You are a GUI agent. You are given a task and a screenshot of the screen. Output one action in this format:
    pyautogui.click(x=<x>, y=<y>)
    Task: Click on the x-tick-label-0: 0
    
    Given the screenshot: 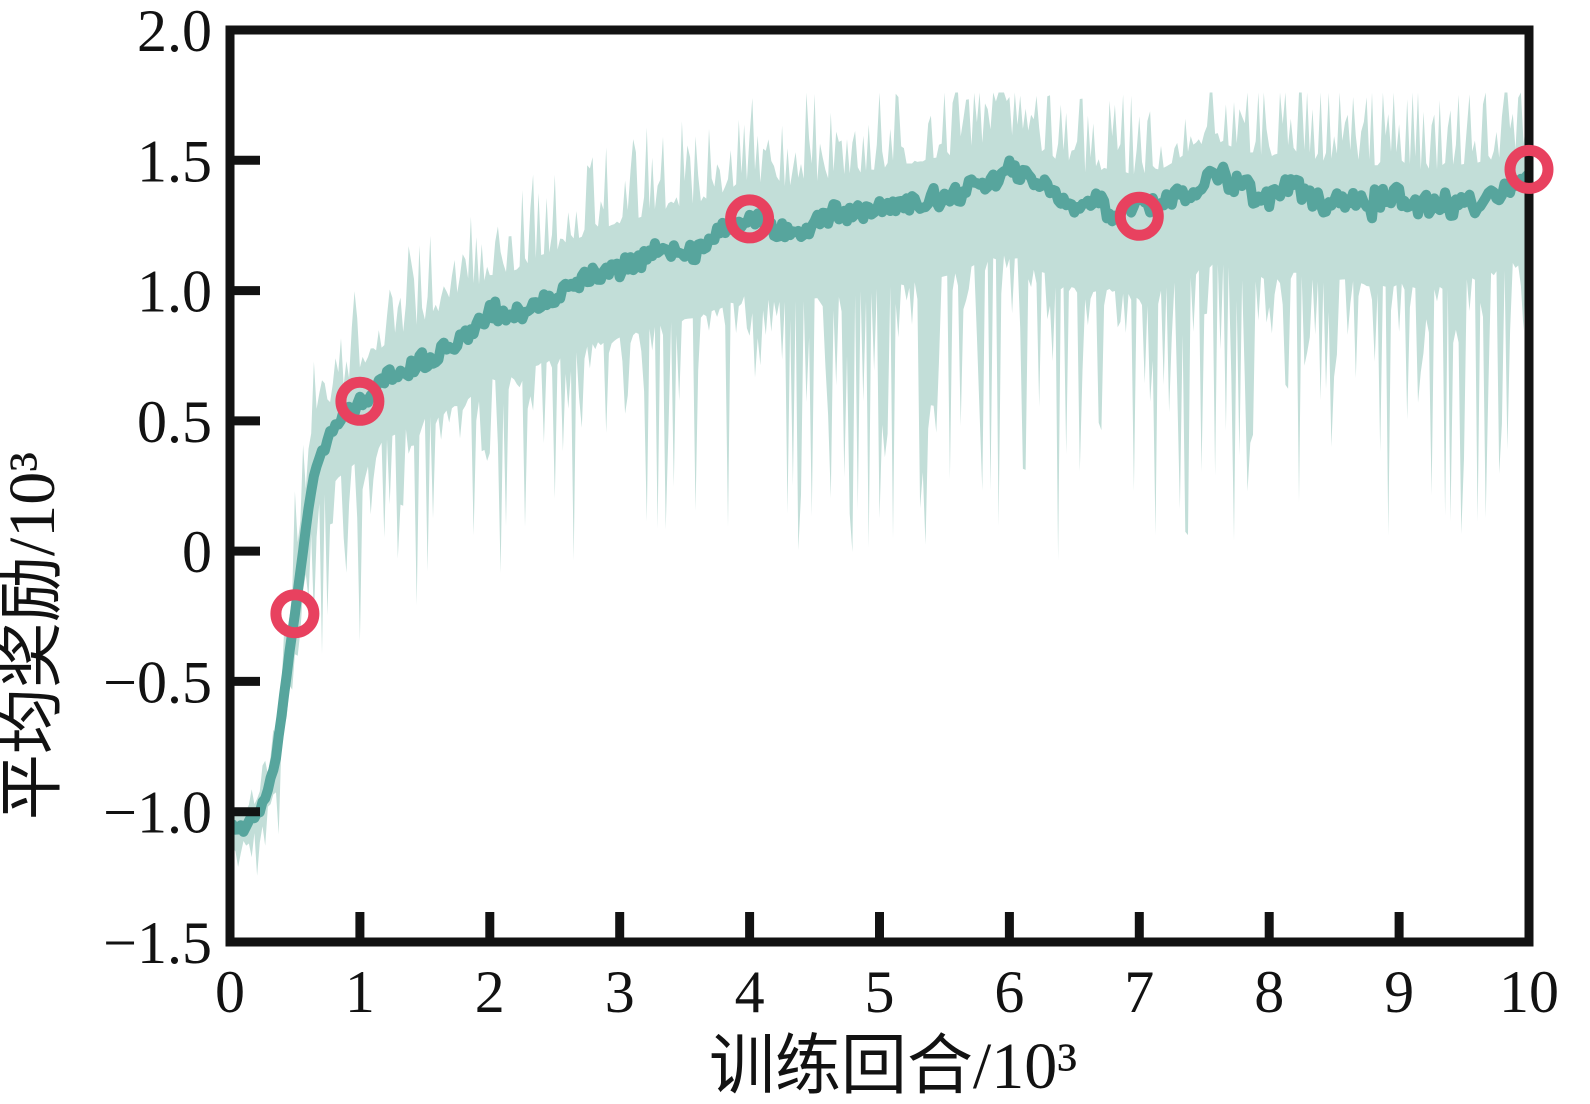 What is the action you would take?
    pyautogui.click(x=230, y=992)
    